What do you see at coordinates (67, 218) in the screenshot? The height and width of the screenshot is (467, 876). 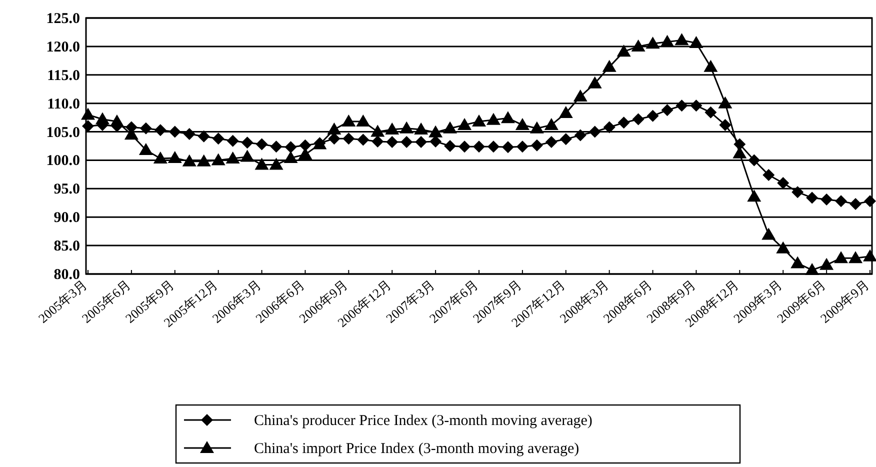 I see `y-tick-label: 90.0` at bounding box center [67, 218].